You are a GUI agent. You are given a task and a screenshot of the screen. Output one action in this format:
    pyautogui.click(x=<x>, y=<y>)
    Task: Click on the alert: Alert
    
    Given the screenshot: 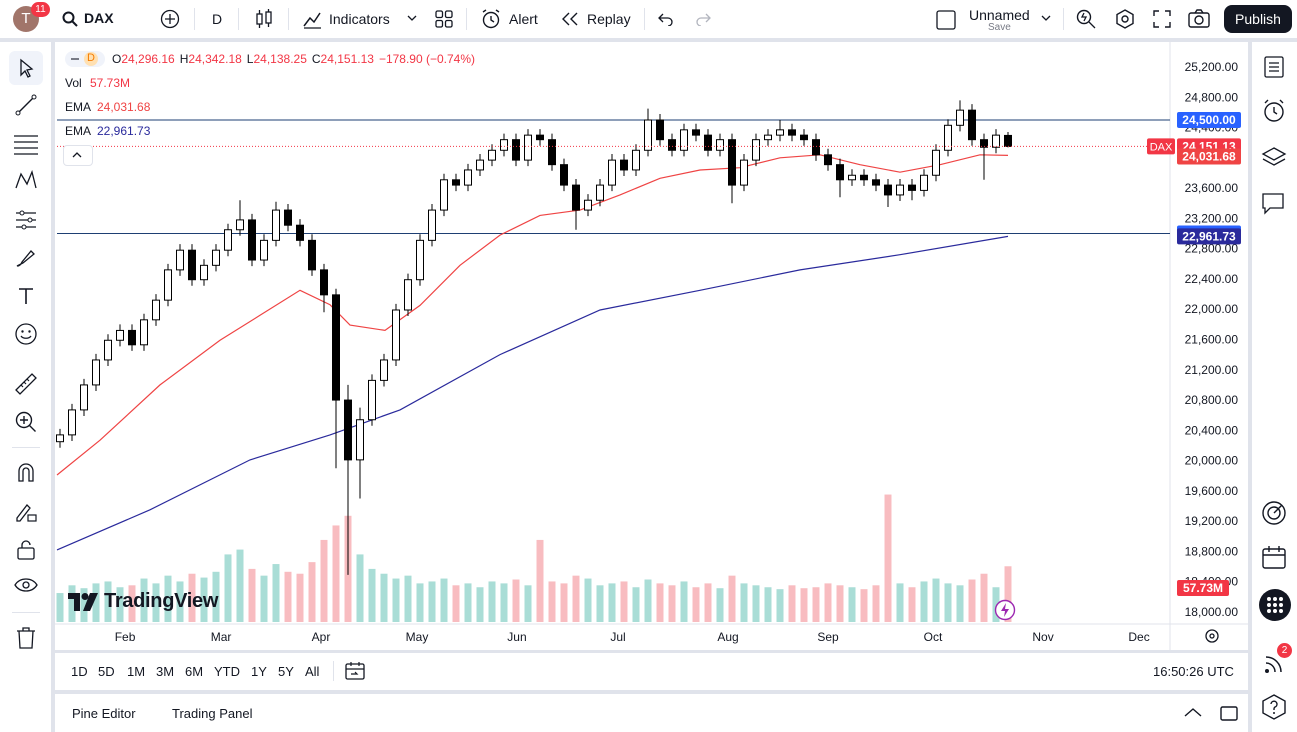 What is the action you would take?
    pyautogui.click(x=523, y=19)
    